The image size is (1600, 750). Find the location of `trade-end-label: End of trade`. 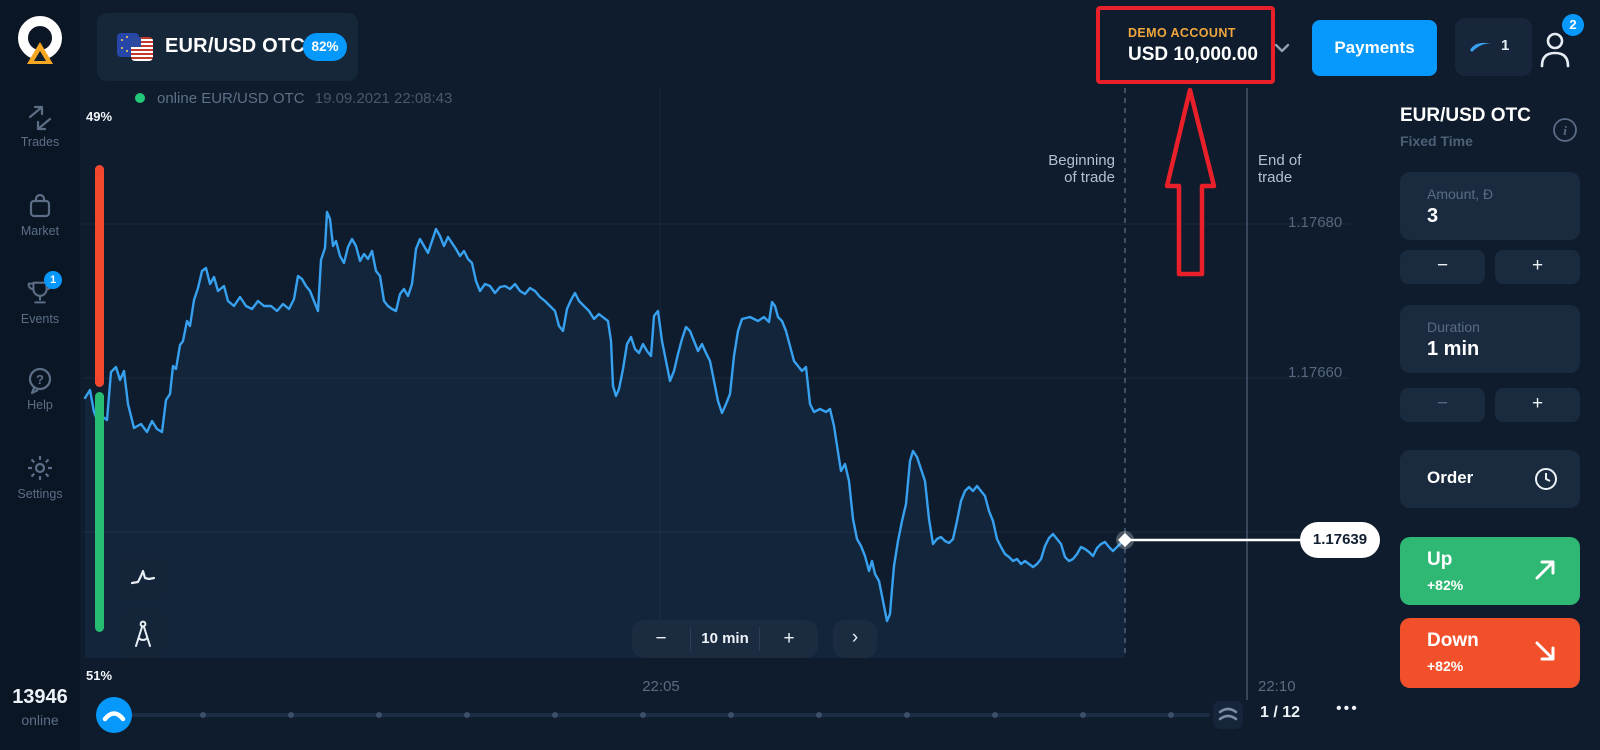

trade-end-label: End of trade is located at coordinates (1280, 169).